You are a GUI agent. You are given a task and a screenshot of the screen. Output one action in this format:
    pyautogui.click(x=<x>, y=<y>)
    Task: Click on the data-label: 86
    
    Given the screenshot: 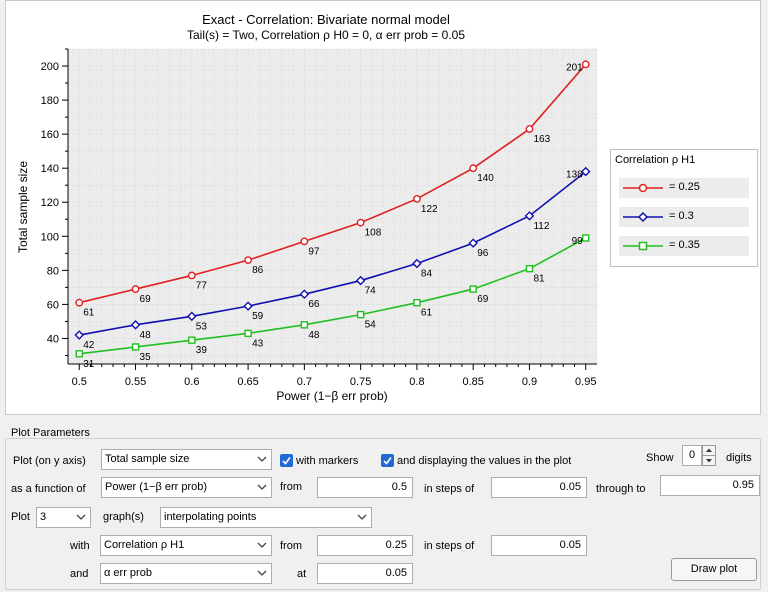 What is the action you would take?
    pyautogui.click(x=258, y=270)
    